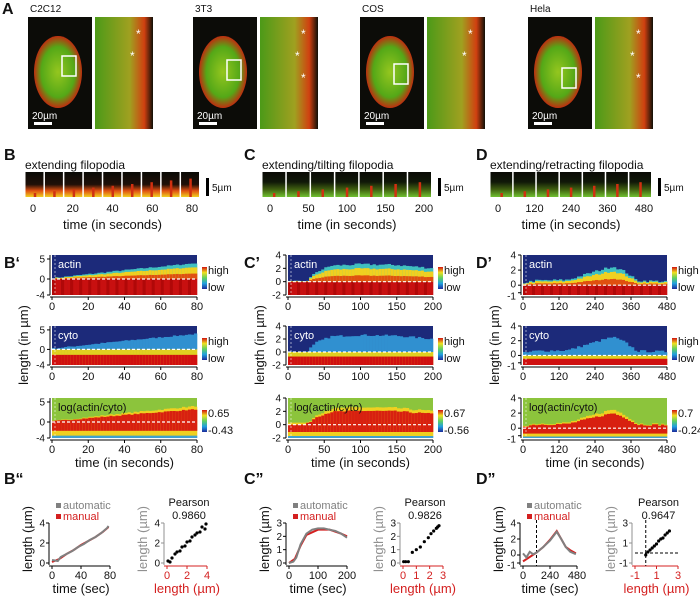 The height and width of the screenshot is (596, 700). I want to click on x-tick-label: 0, so click(523, 450).